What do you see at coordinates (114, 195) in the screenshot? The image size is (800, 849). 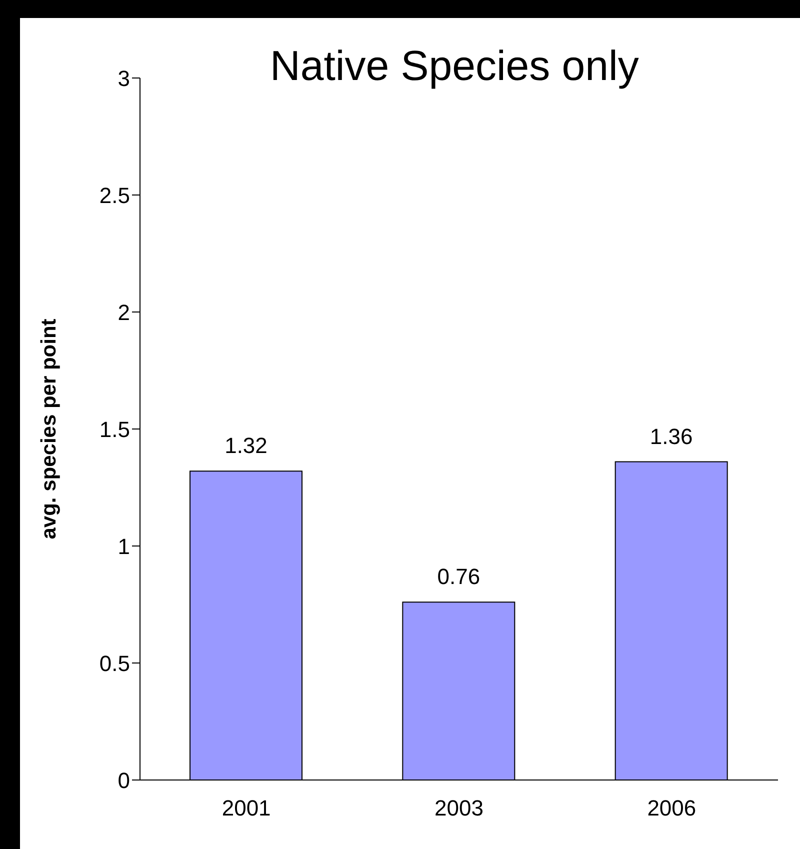 I see `y-tick-label: 2.5` at bounding box center [114, 195].